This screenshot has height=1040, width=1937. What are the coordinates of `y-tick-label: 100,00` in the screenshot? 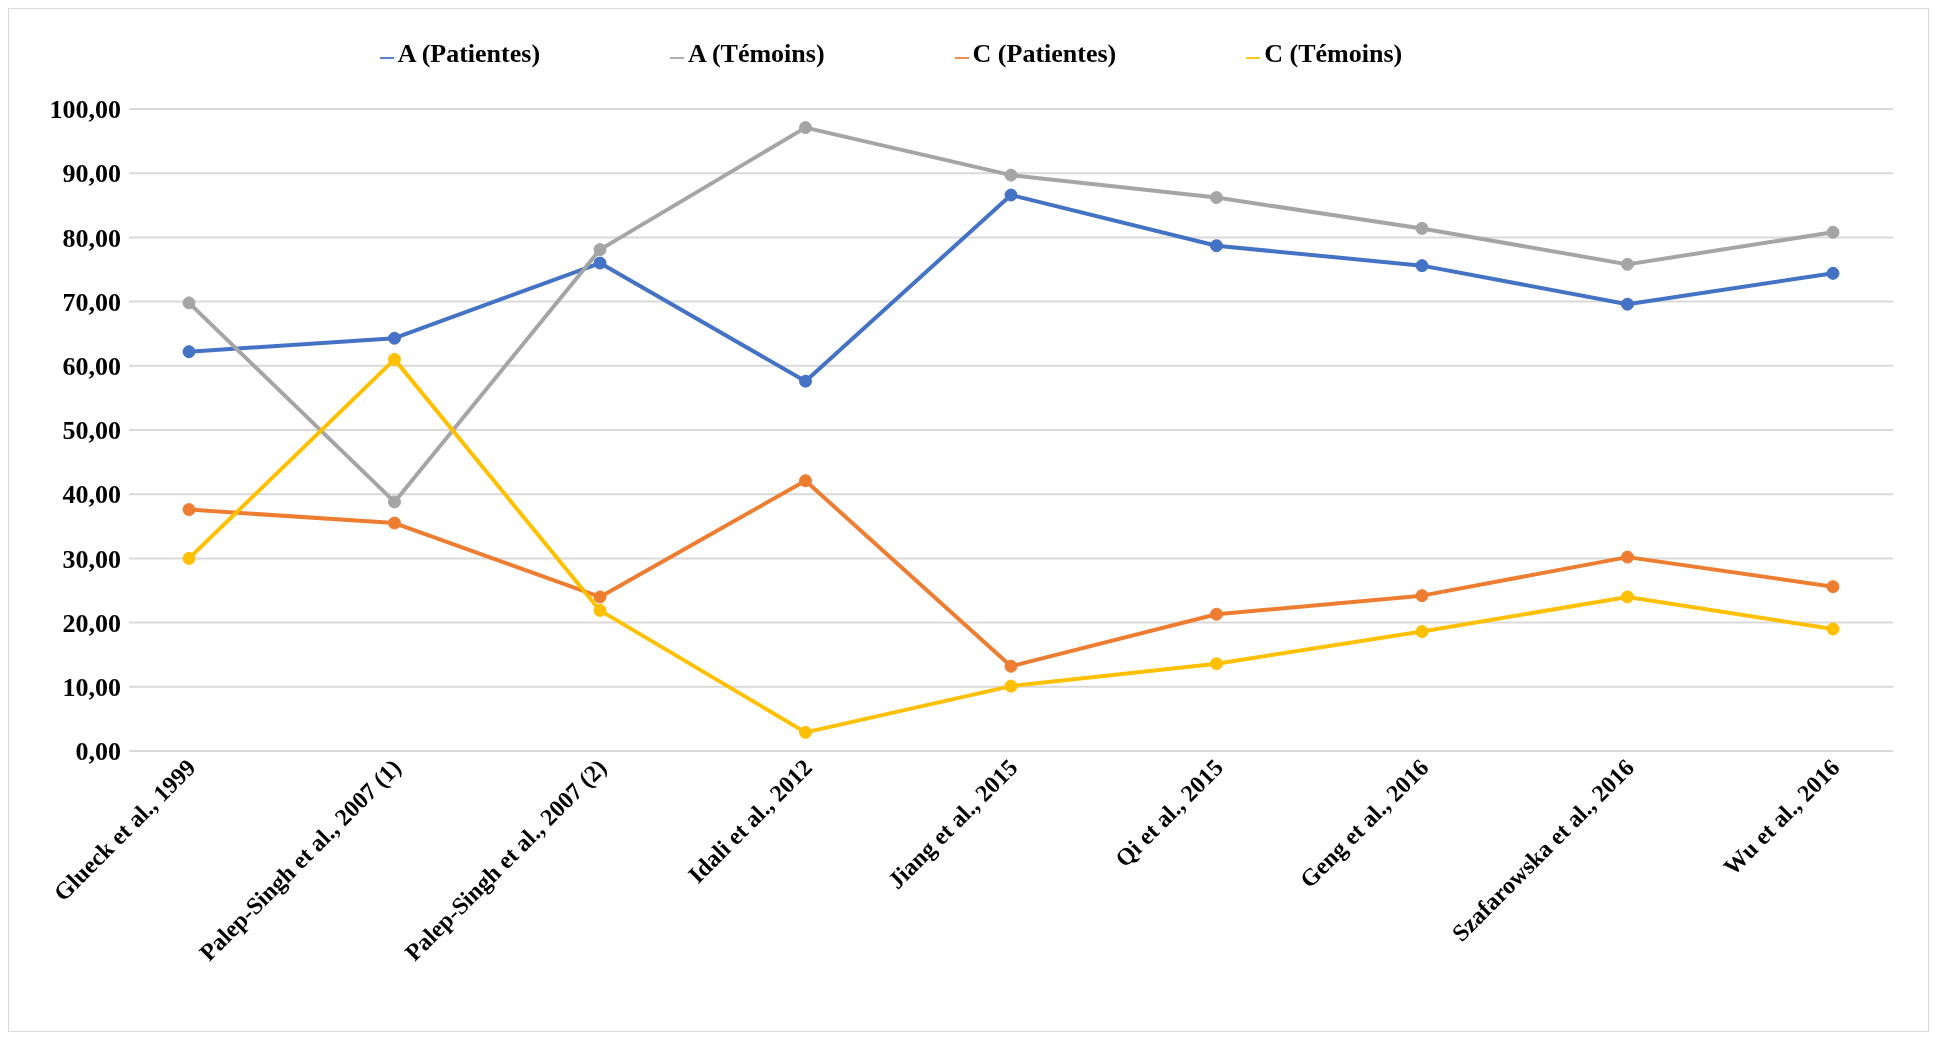 It's located at (85, 110).